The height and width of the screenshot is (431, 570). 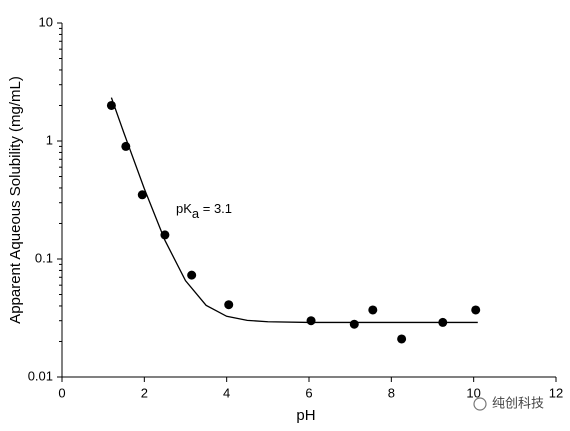 What do you see at coordinates (215, 208) in the screenshot?
I see `annotation-rest: = 3.1` at bounding box center [215, 208].